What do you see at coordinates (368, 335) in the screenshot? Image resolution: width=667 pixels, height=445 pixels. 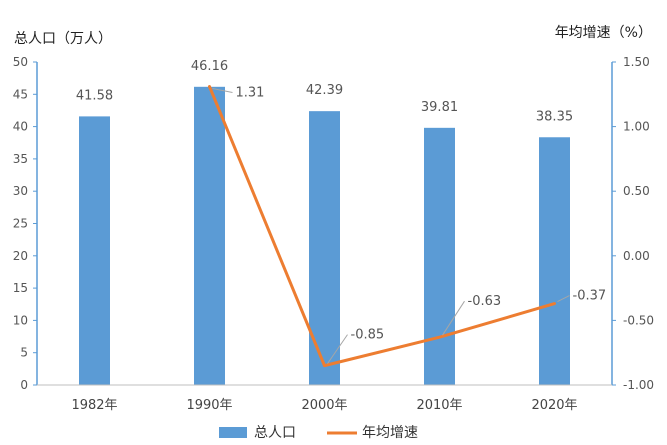 I see `line-data-label: -0.85` at bounding box center [368, 335].